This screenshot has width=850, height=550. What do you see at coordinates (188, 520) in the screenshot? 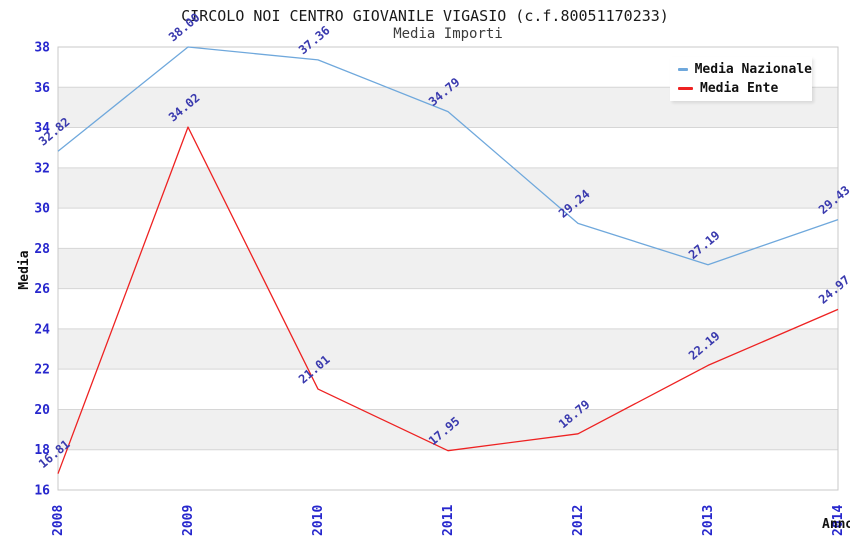
I see `x-tick-label: 2009` at bounding box center [188, 520].